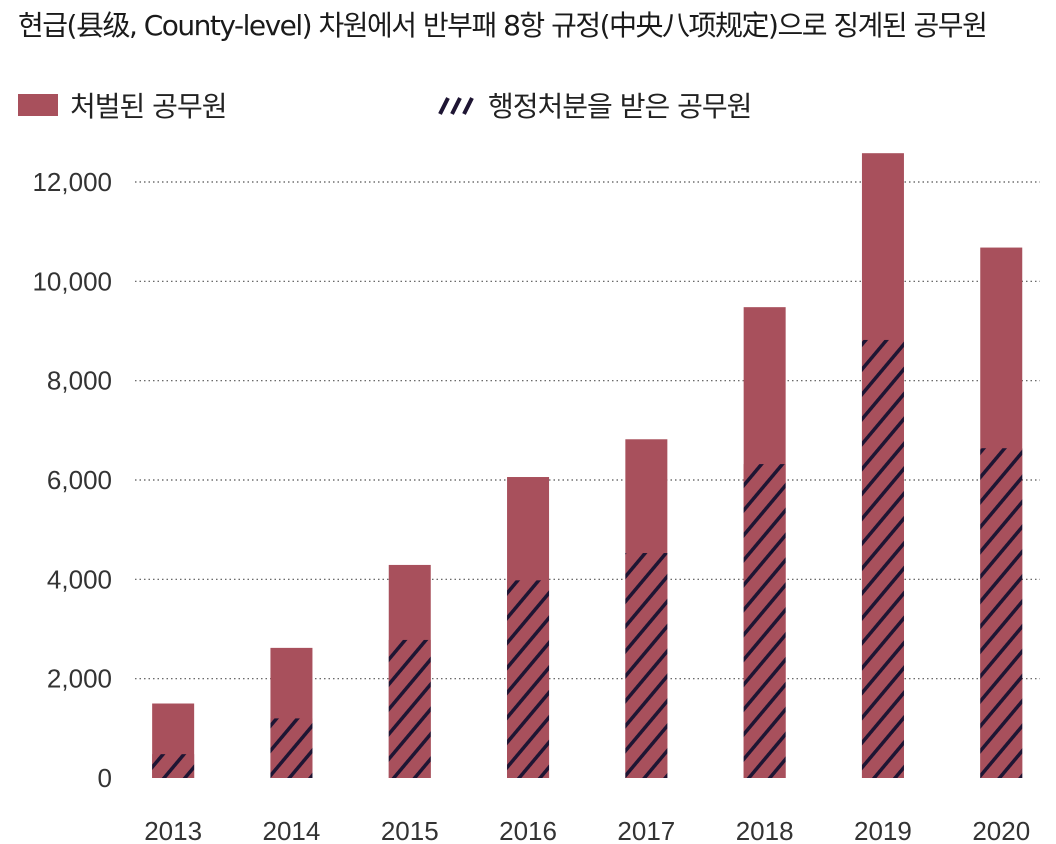  What do you see at coordinates (620, 106) in the screenshot?
I see `legend-label-administrative: 행정처분을 받은 공무원` at bounding box center [620, 106].